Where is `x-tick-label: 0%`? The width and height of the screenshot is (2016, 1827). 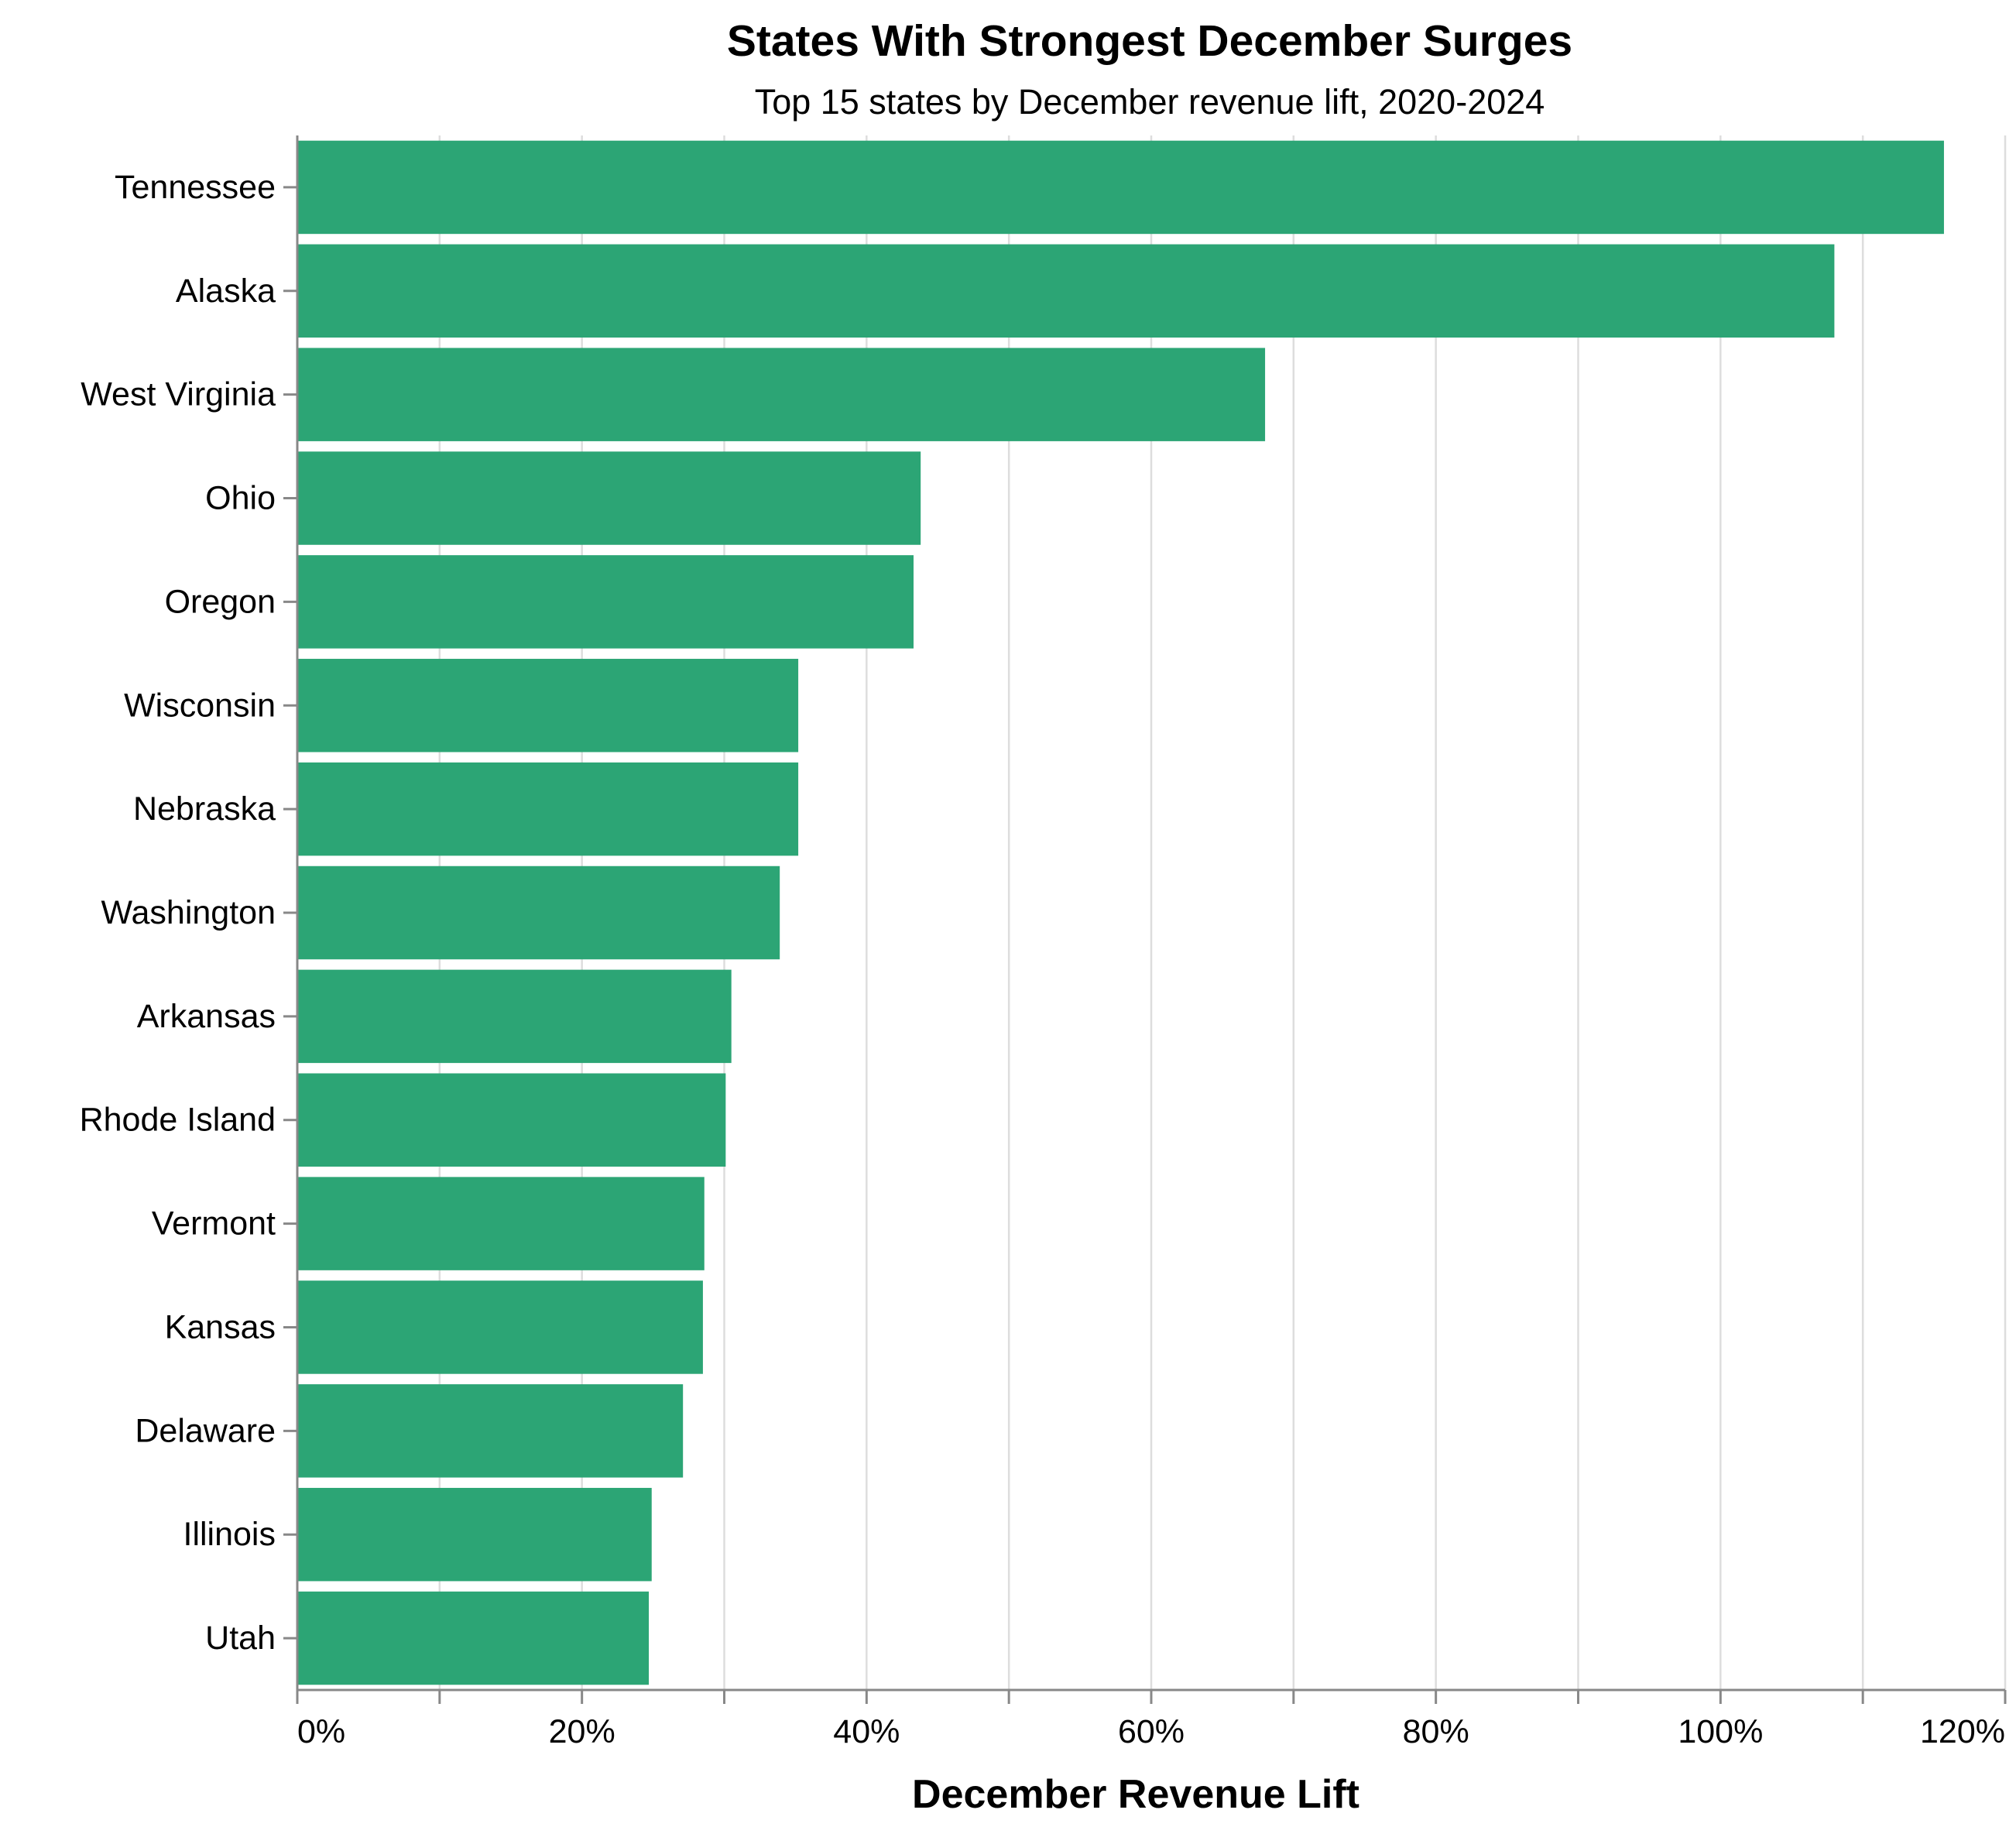
x-tick-label: 0% is located at coordinates (321, 1731).